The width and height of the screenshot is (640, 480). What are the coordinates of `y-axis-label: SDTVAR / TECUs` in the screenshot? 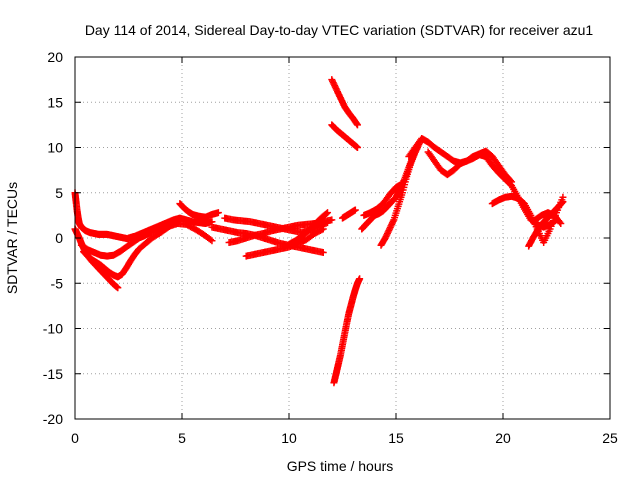 It's located at (12, 238).